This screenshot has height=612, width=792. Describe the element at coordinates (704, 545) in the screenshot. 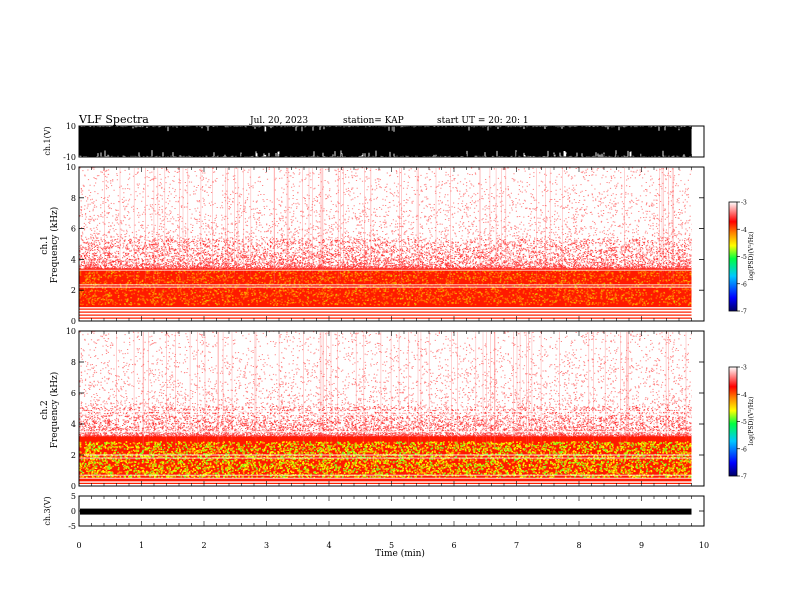

I see `x-tick-label: 10` at that location.